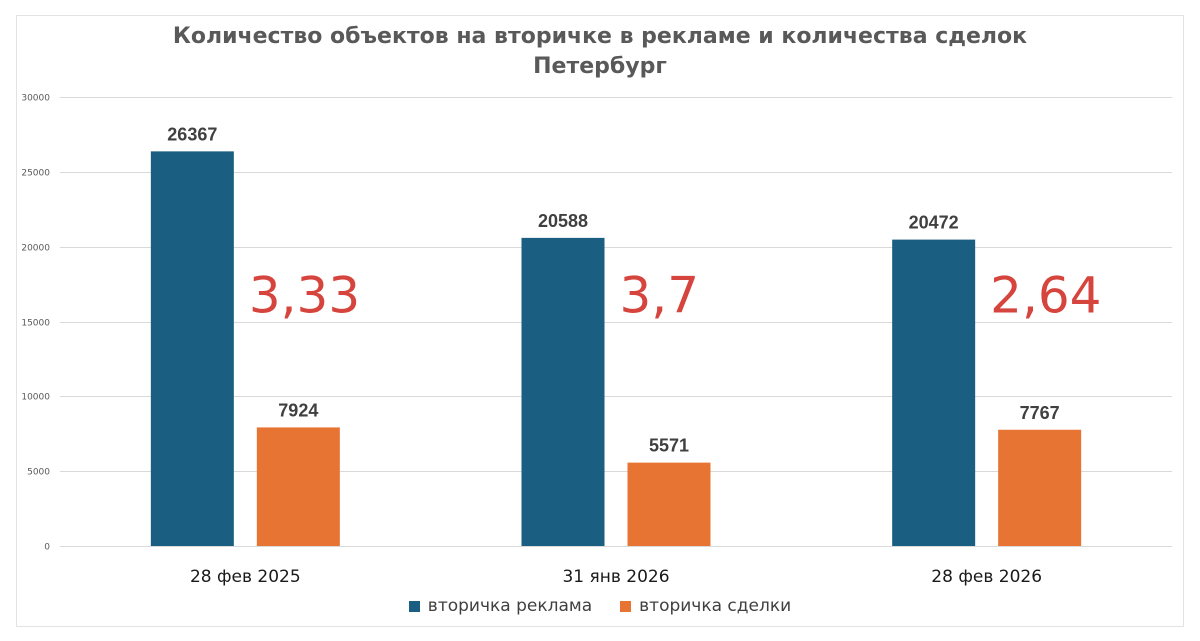 This screenshot has height=641, width=1200. I want to click on ratio-annotation: 2,64, so click(1045, 296).